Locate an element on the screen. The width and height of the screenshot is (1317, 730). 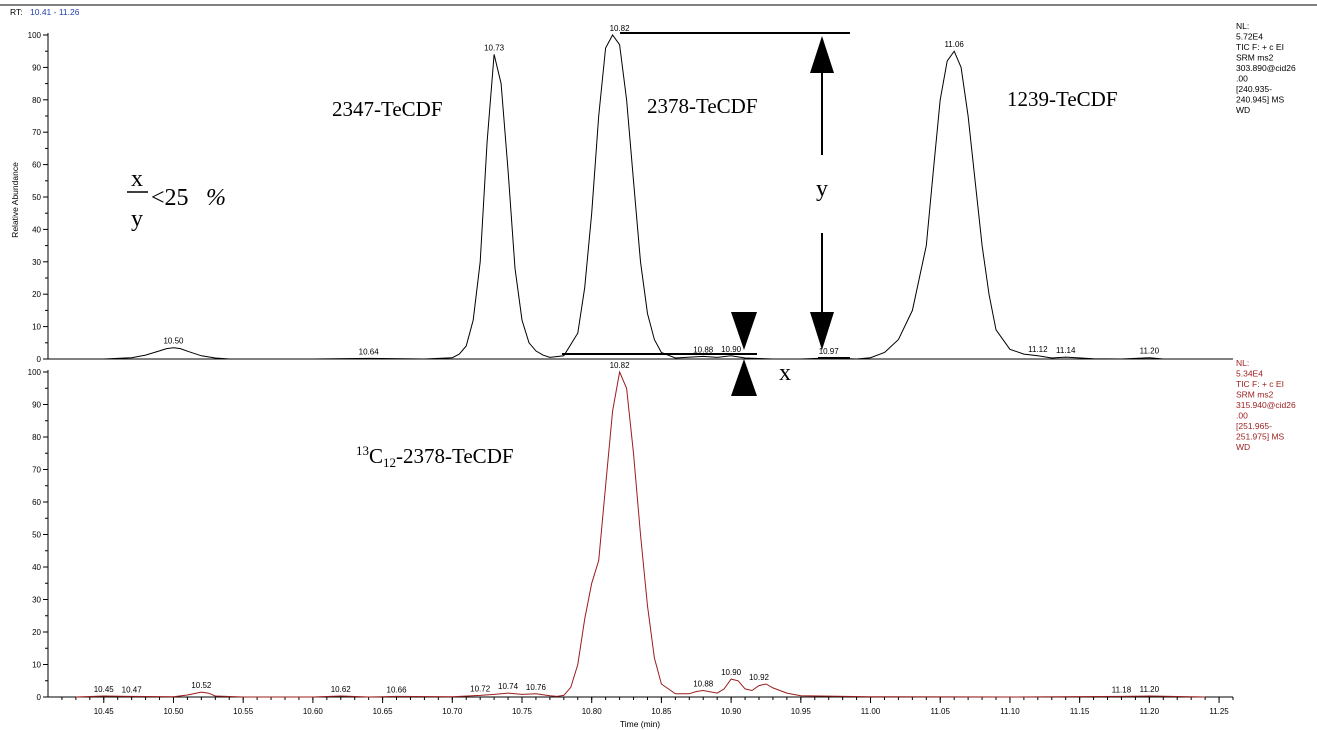
y-tick-label: 100 is located at coordinates (35, 372).